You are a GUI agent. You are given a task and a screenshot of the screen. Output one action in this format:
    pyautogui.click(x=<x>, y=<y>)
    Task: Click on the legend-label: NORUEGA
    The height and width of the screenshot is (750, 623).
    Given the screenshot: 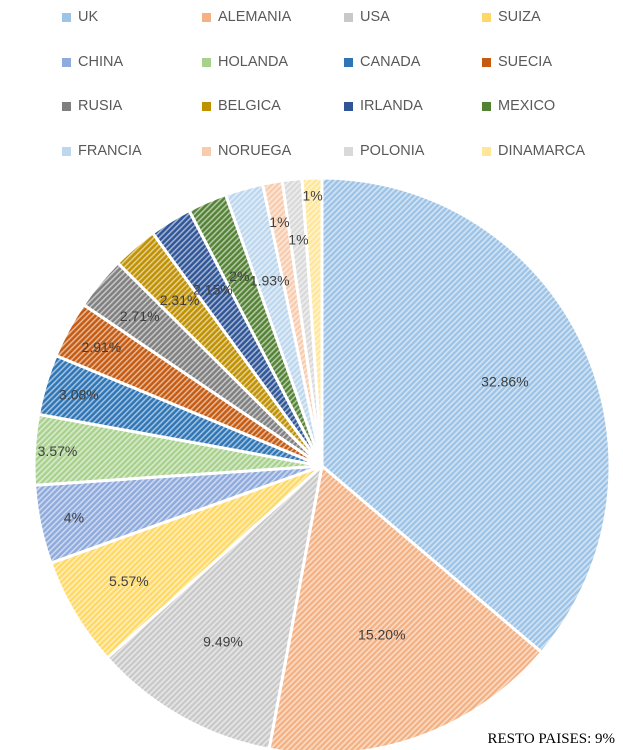 What is the action you would take?
    pyautogui.click(x=255, y=151)
    